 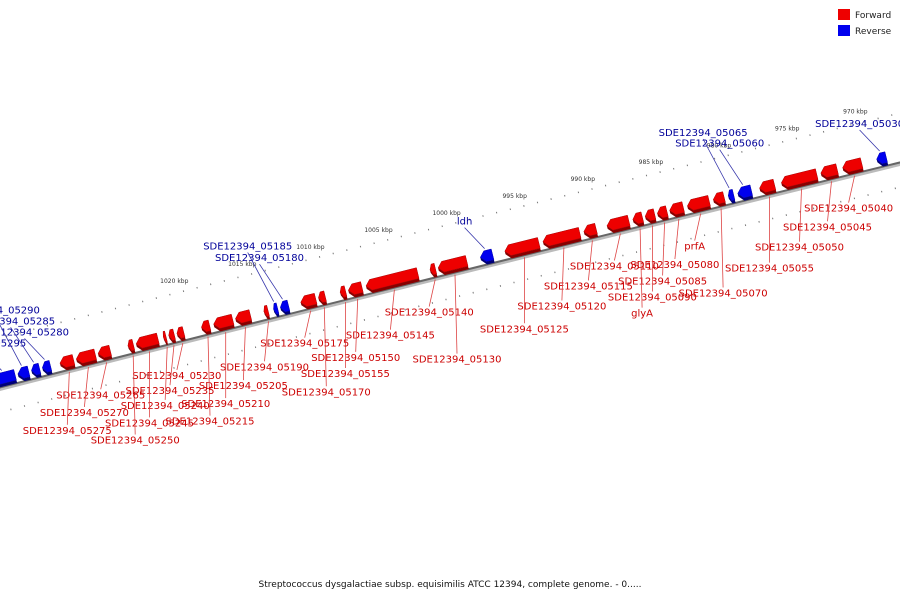 What do you see at coordinates (652, 298) in the screenshot?
I see `gene-label: SDE12394_05090` at bounding box center [652, 298].